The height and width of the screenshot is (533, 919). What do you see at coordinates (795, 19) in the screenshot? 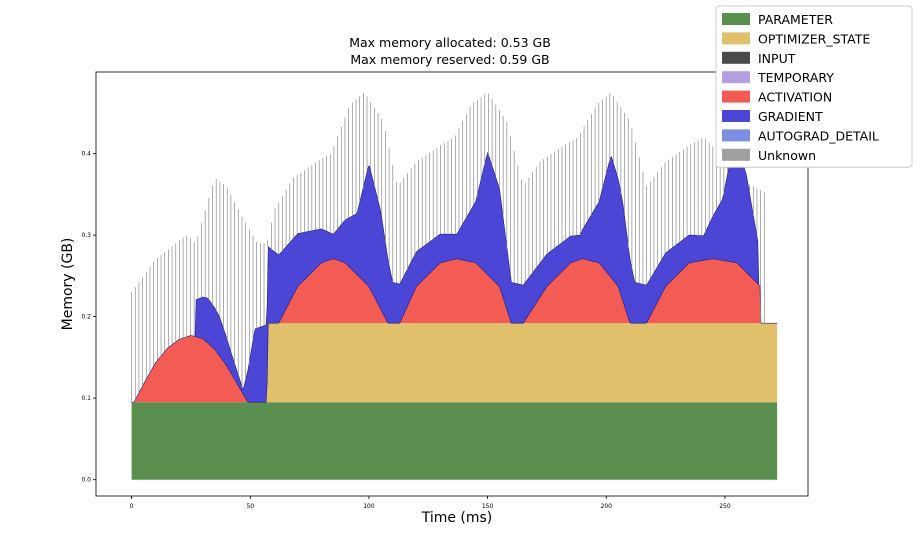
I see `legend-label: PARAMETER` at bounding box center [795, 19].